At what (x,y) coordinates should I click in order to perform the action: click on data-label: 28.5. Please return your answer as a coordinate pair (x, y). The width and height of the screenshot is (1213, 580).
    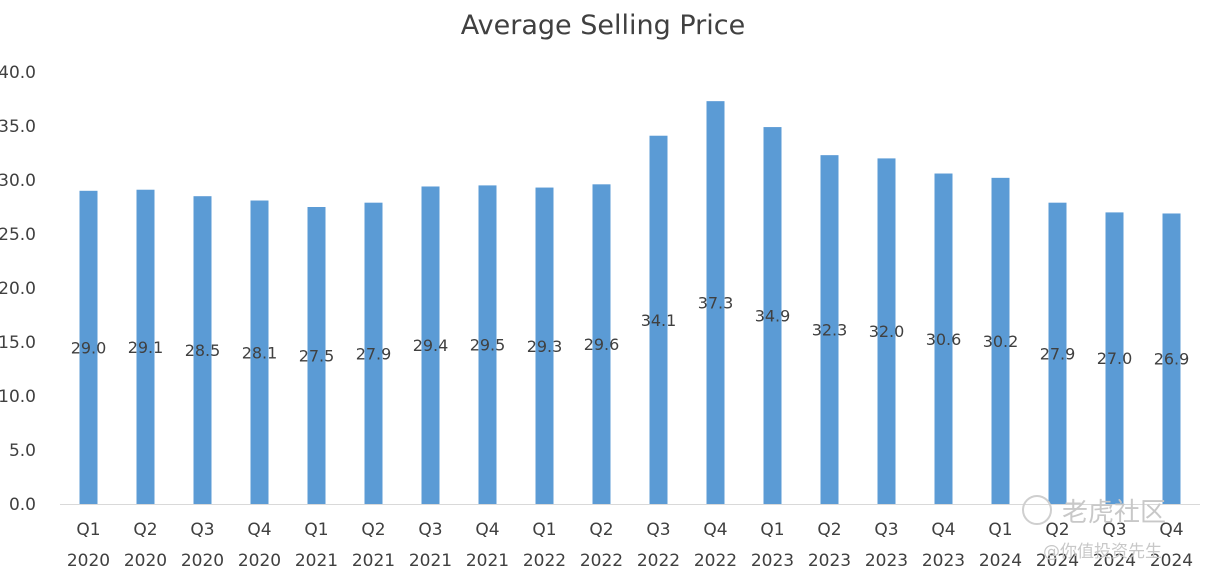
    Looking at the image, I should click on (203, 350).